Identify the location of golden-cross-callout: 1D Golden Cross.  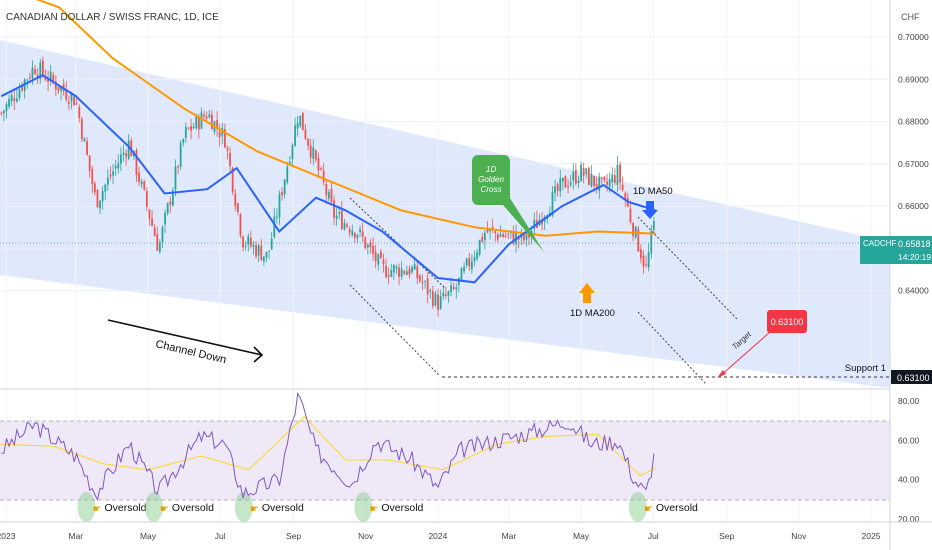
(508, 203).